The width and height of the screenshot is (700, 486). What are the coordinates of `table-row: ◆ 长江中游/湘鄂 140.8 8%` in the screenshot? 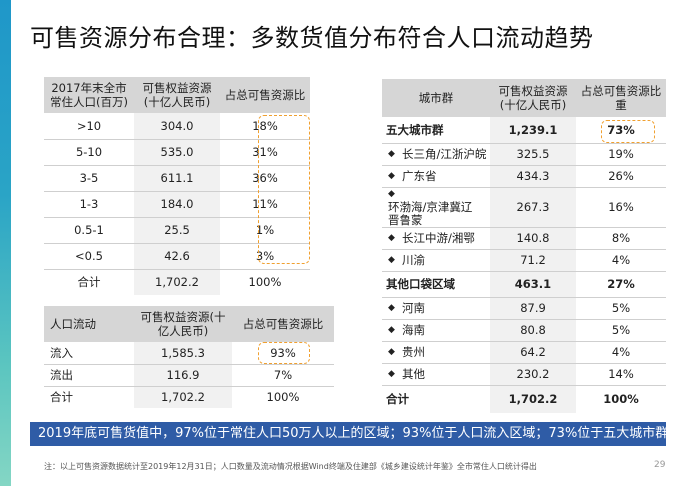 It's located at (524, 238).